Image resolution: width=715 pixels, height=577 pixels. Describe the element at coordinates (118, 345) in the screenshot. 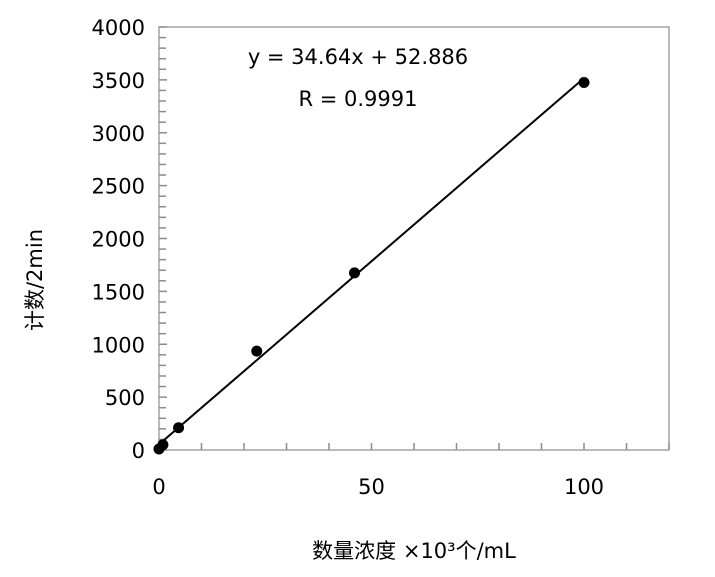

I see `y-tick-label: 1000` at that location.